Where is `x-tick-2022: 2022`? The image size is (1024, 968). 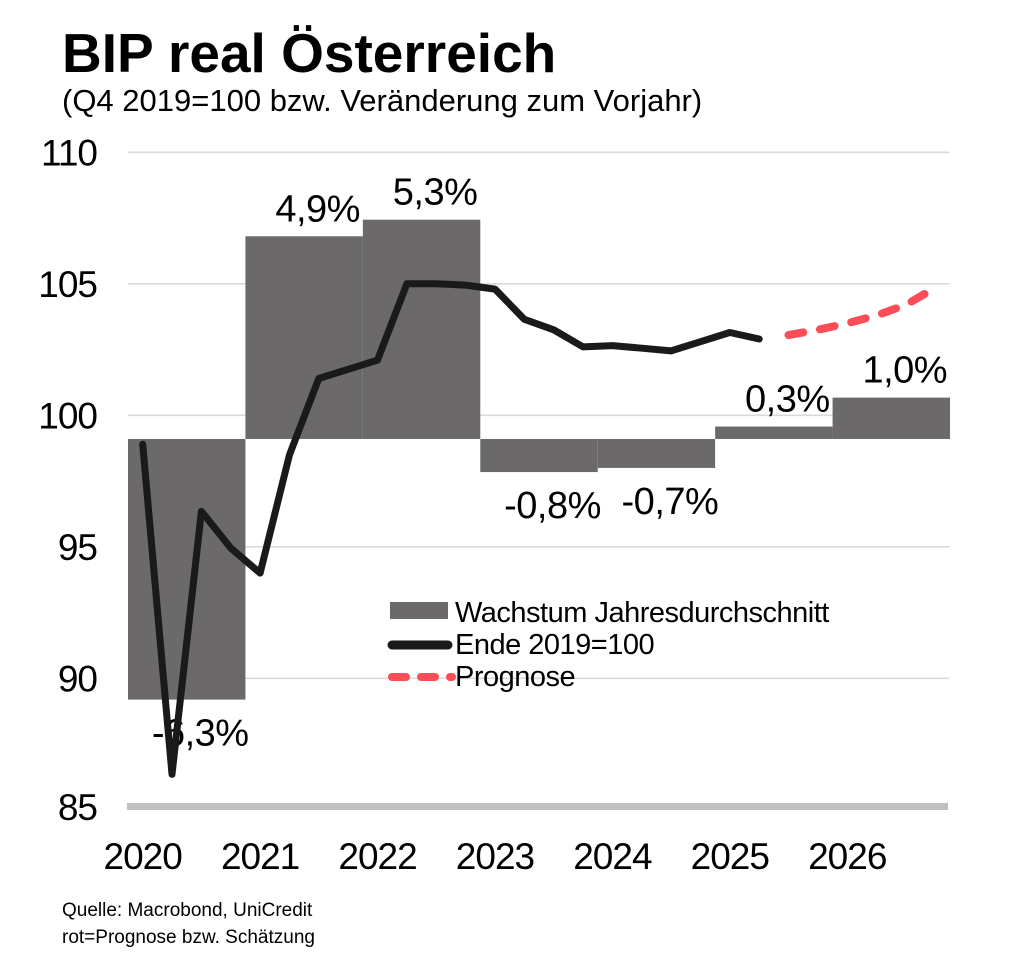
x-tick-2022: 2022 is located at coordinates (377, 856).